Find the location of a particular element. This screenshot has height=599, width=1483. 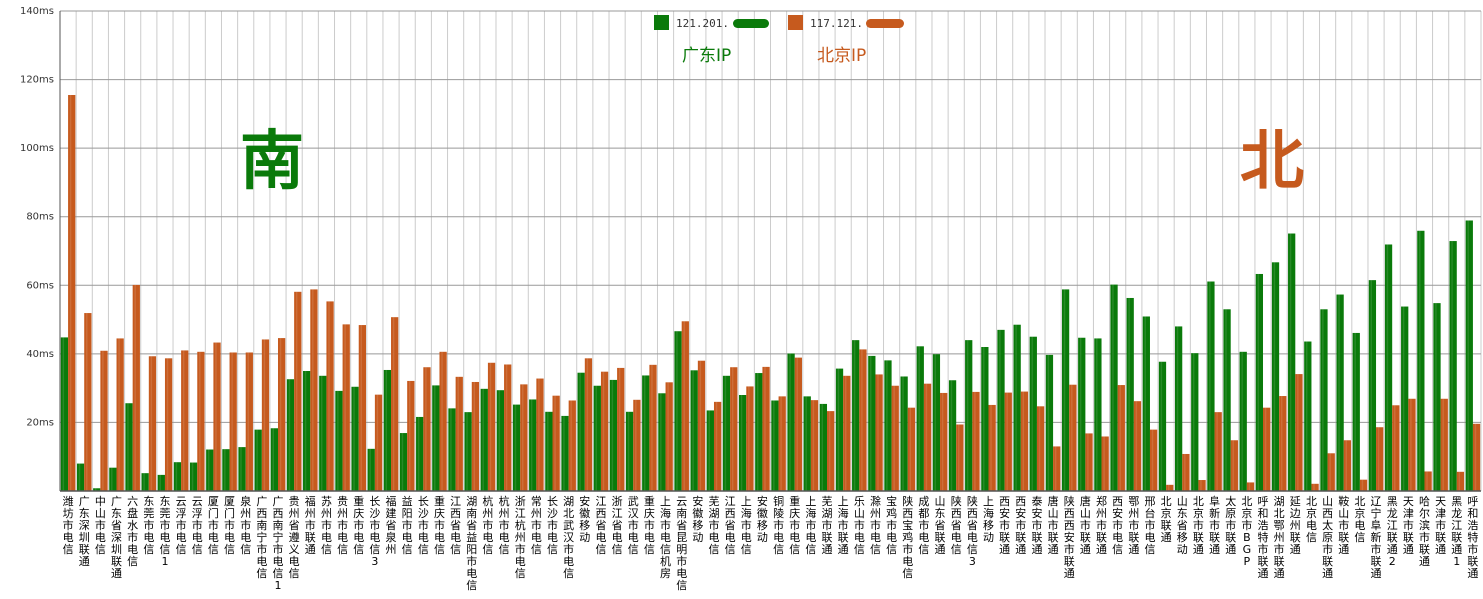

x-tick-label: 湖北鄂州市联通 is located at coordinates (1279, 537).